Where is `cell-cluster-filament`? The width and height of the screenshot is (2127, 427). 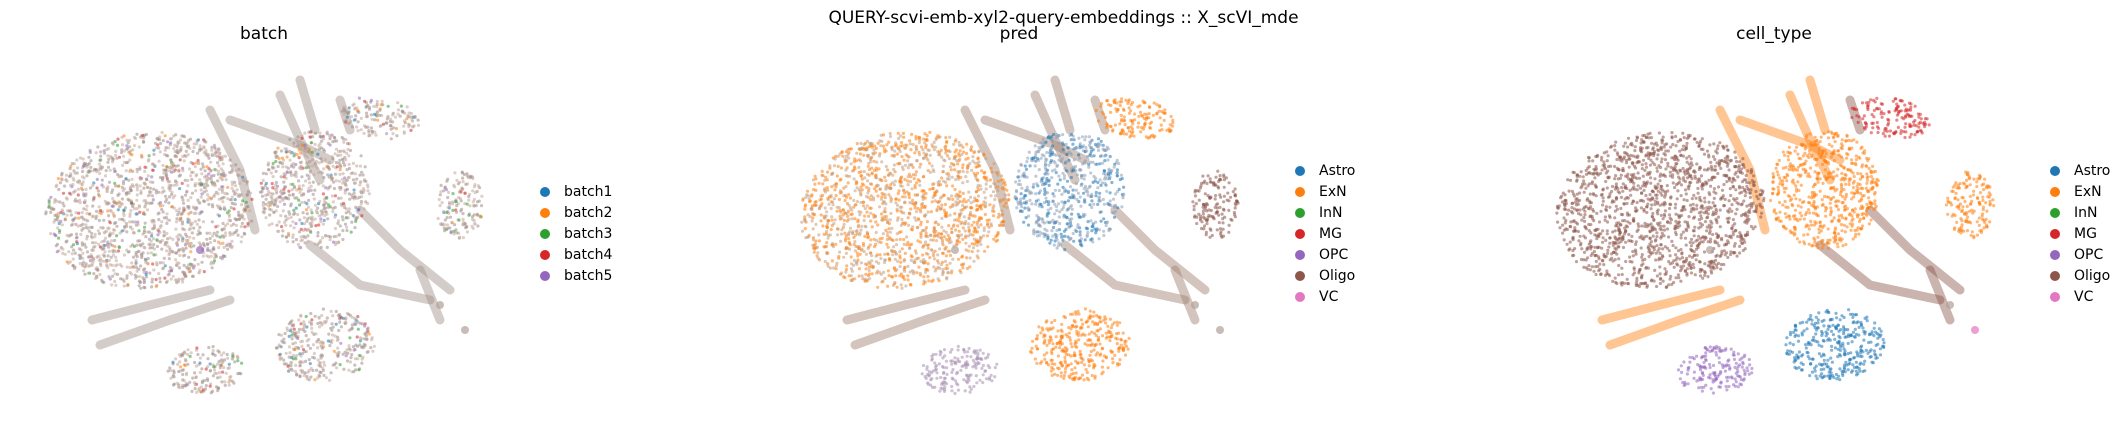
cell-cluster-filament is located at coordinates (920, 322).